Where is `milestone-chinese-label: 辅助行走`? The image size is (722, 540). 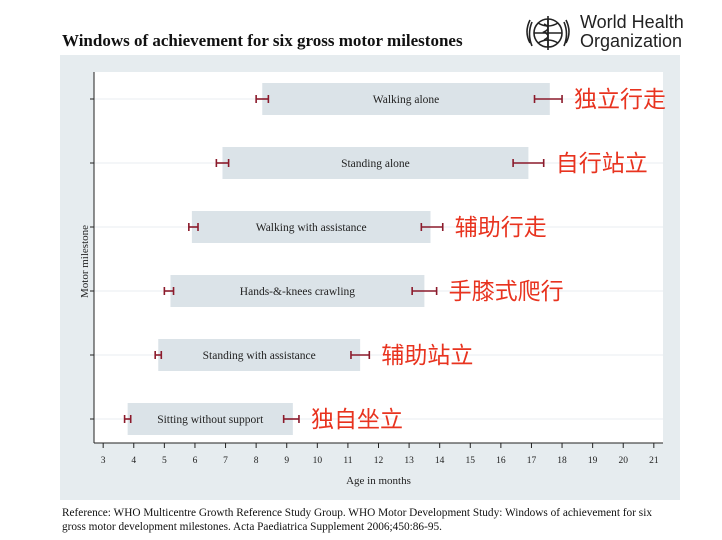 milestone-chinese-label: 辅助行走 is located at coordinates (501, 228).